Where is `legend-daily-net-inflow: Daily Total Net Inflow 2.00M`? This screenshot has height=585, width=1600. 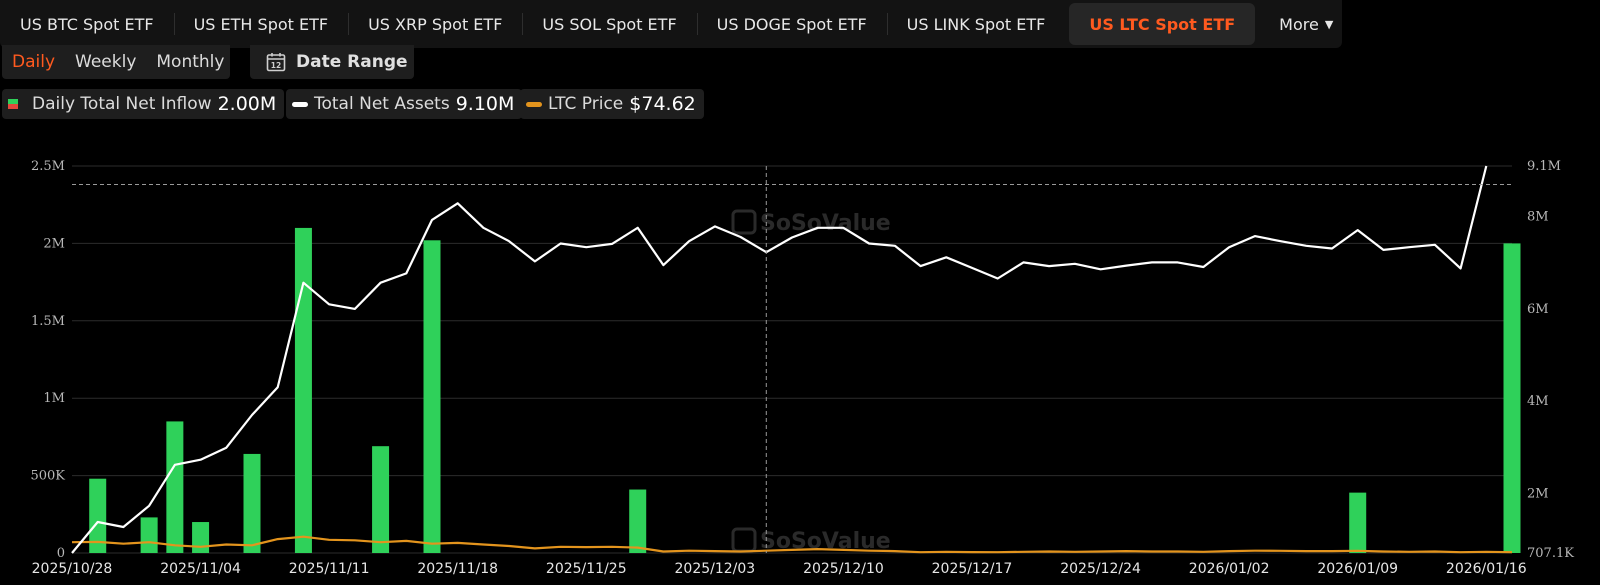 legend-daily-net-inflow: Daily Total Net Inflow 2.00M is located at coordinates (143, 104).